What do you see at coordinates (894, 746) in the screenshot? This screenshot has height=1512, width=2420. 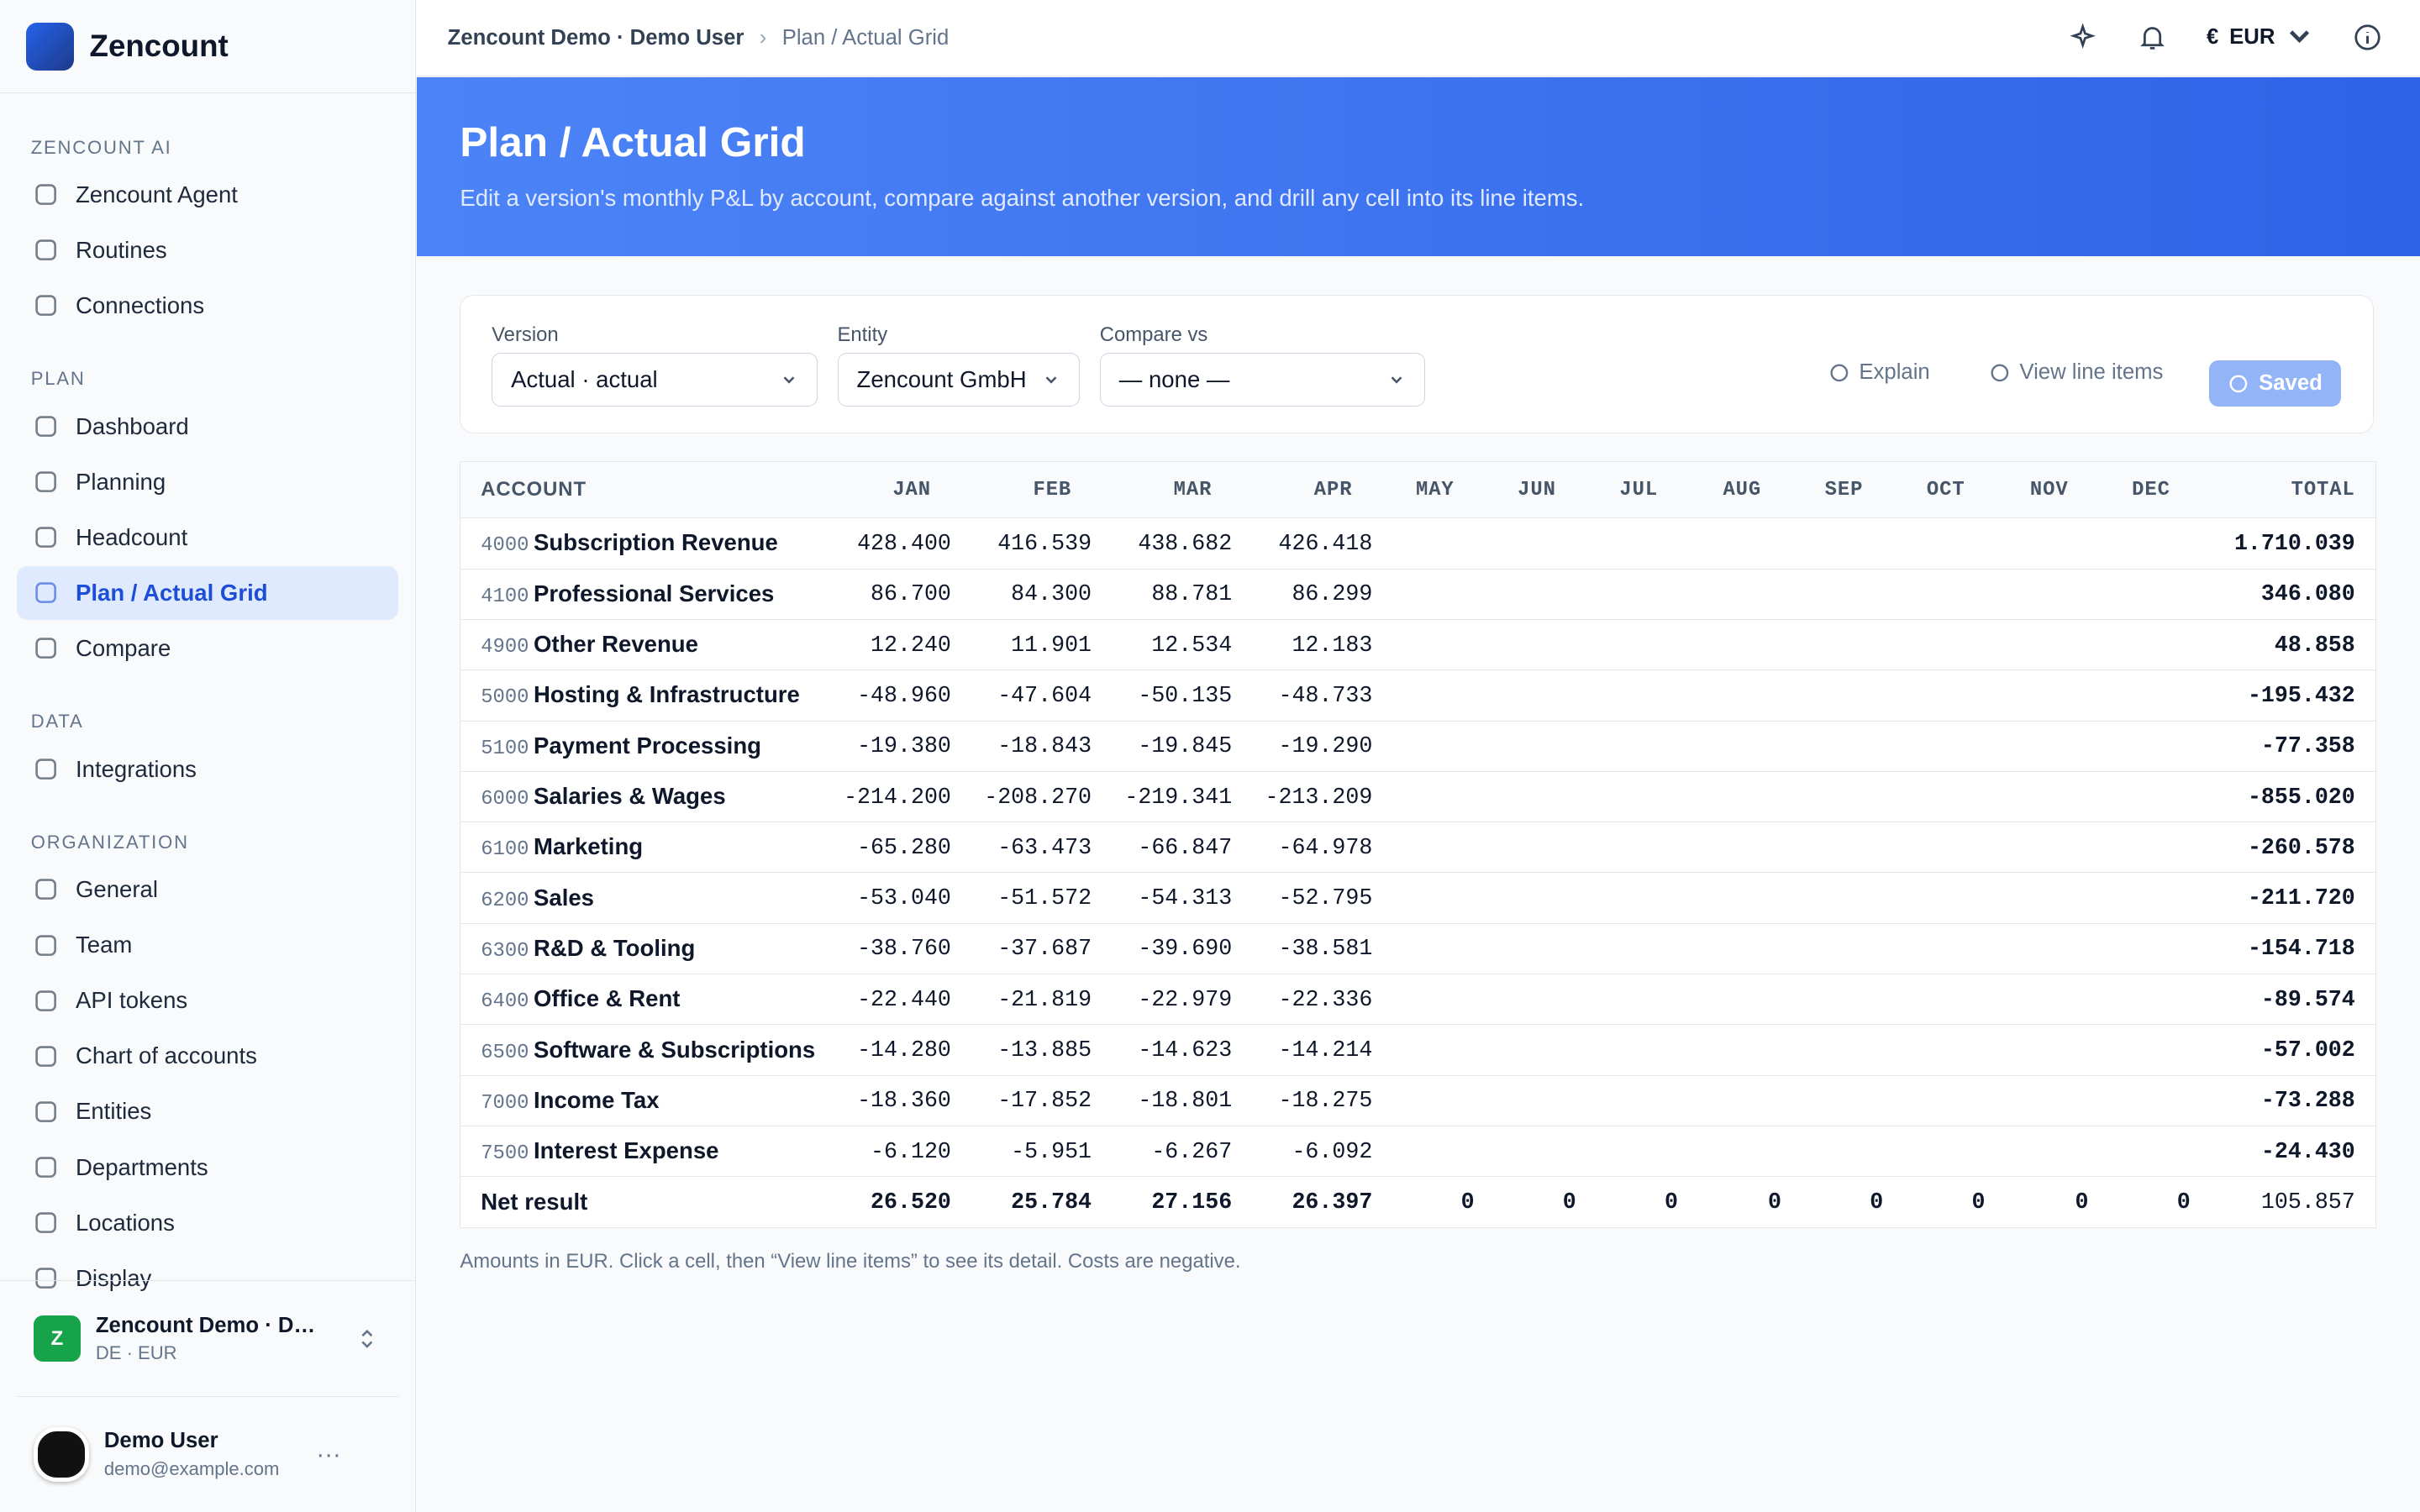 I see `month-cell: -19.380` at bounding box center [894, 746].